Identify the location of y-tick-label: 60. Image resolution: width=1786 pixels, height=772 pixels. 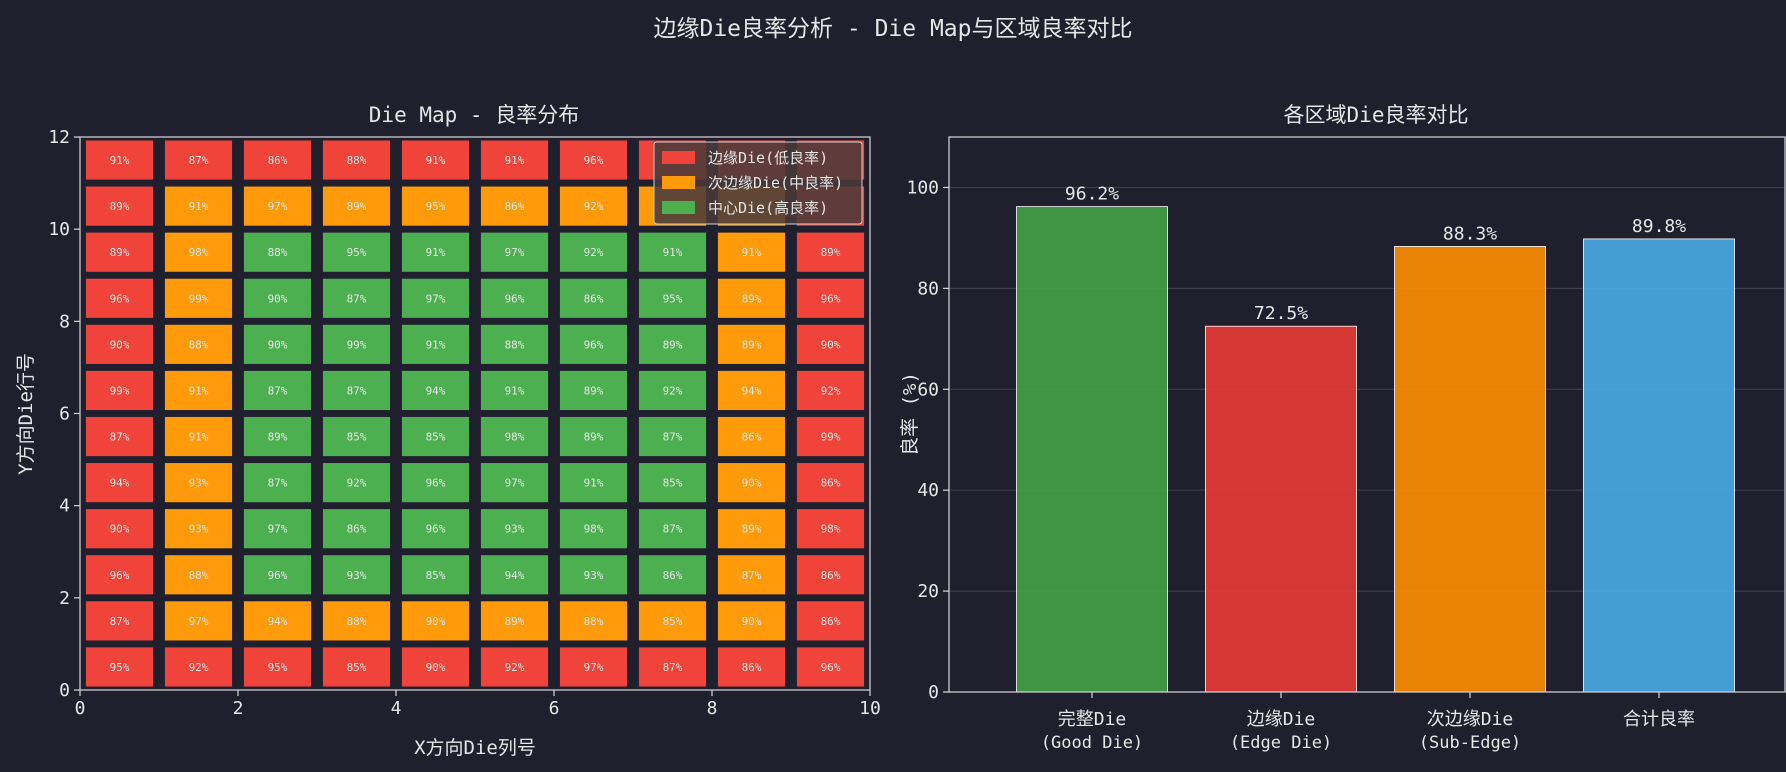
(928, 389).